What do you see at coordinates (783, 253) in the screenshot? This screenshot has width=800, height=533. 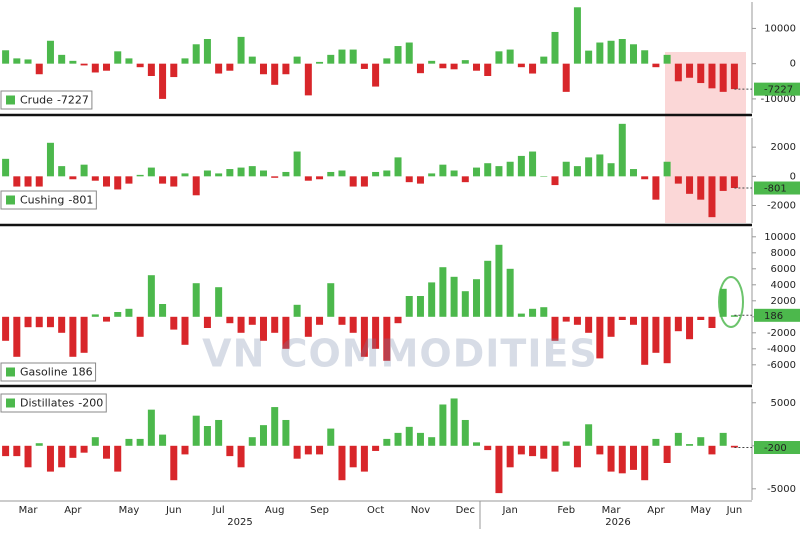 I see `y-tick-label: 8000` at bounding box center [783, 253].